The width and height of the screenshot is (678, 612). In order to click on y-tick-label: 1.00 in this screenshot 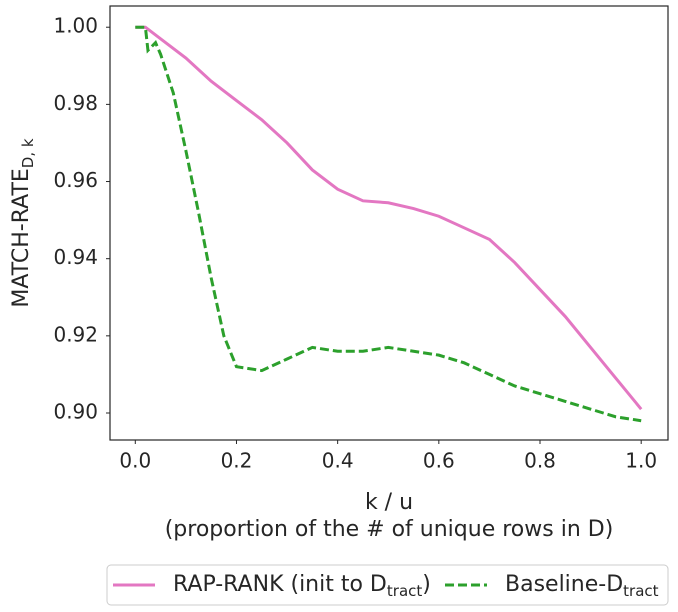, I will do `click(75, 26)`.